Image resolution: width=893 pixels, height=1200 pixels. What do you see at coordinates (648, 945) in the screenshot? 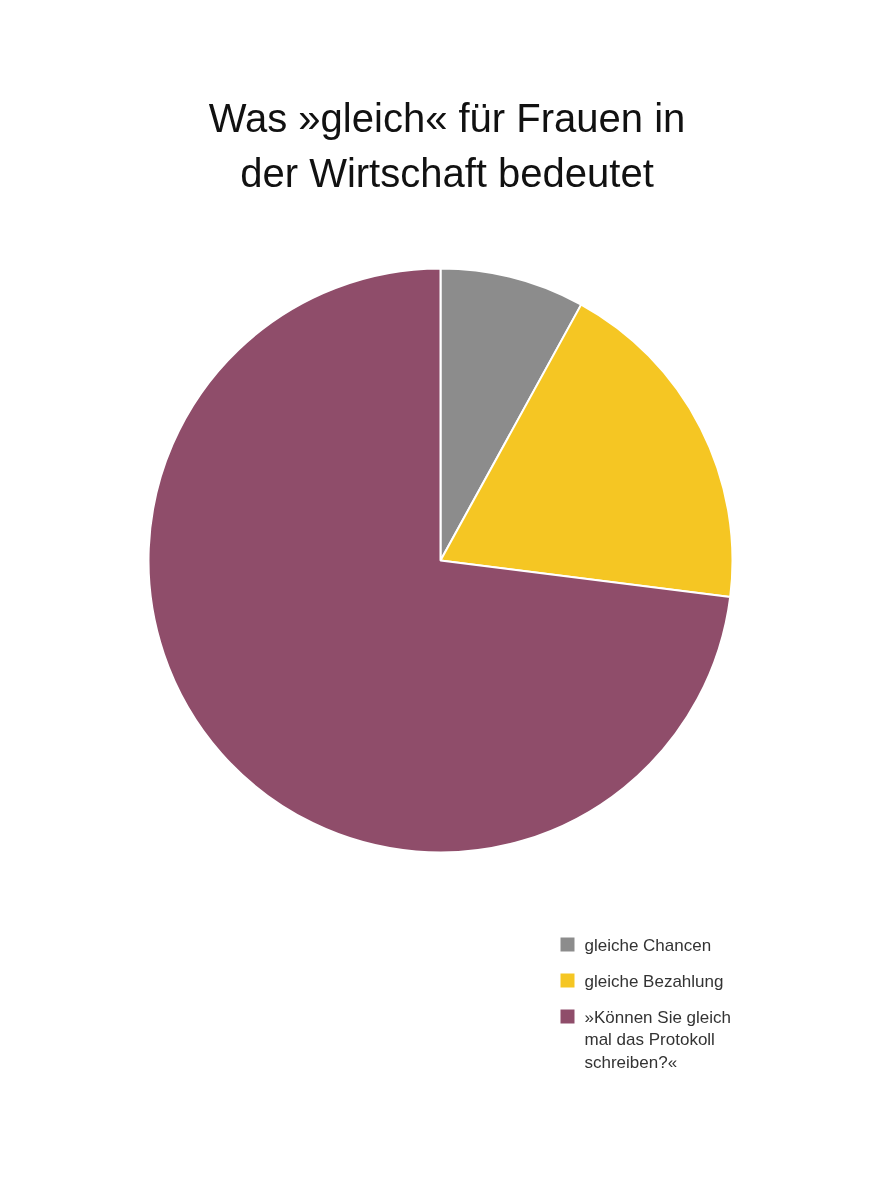
I see `legend-label: gleiche Chancen` at bounding box center [648, 945].